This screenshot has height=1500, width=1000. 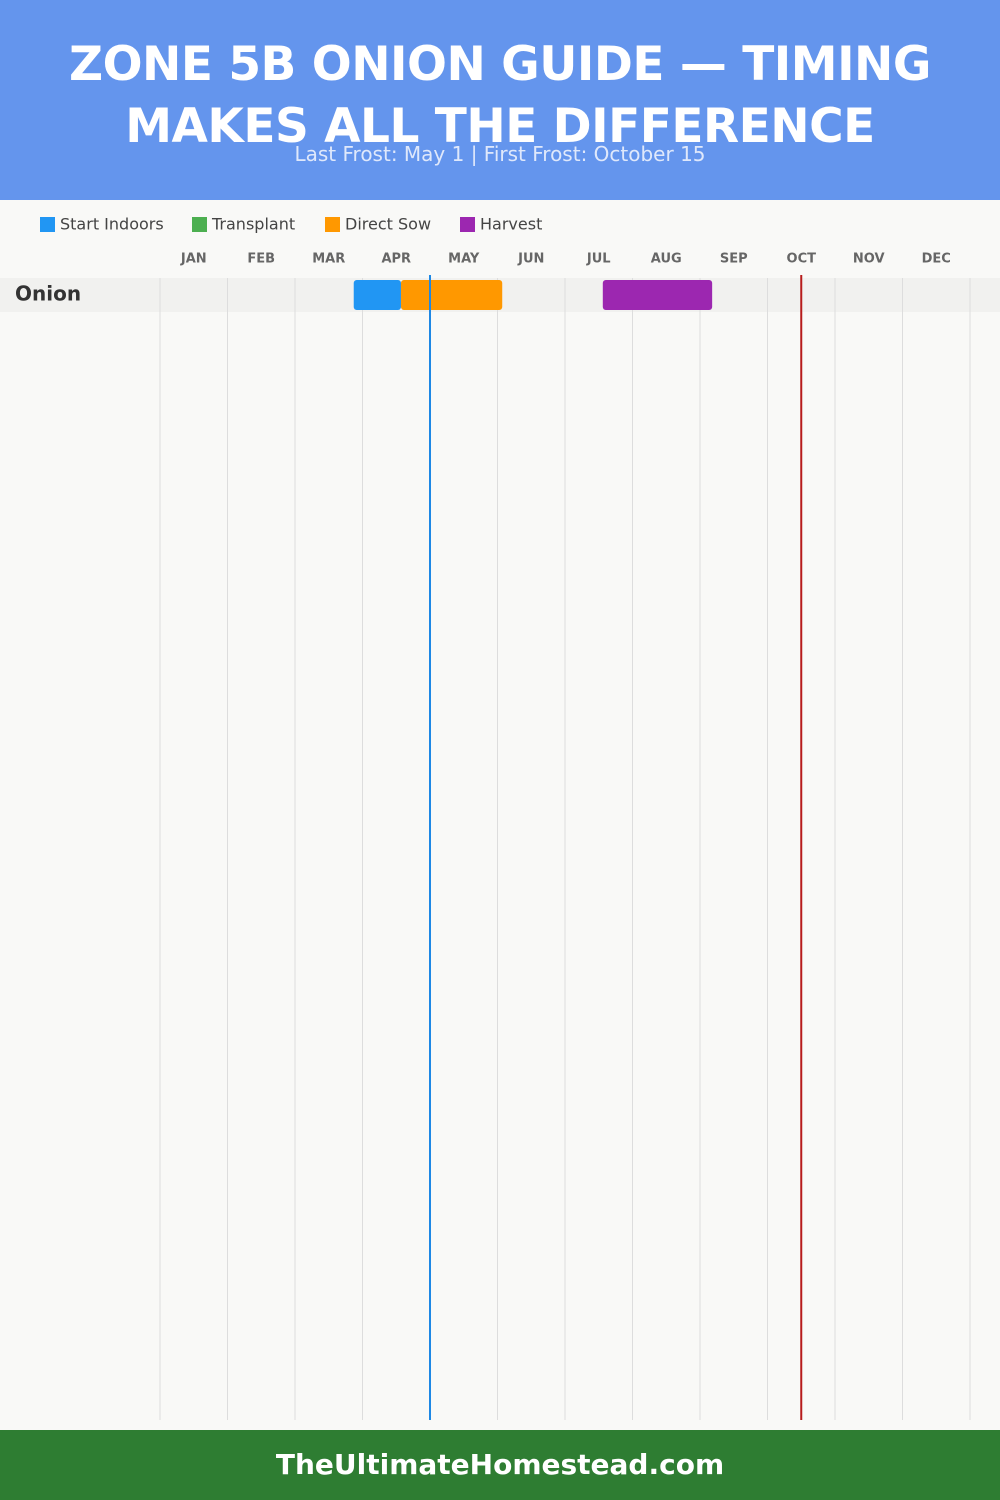 I want to click on legend-label: Harvest, so click(x=511, y=224).